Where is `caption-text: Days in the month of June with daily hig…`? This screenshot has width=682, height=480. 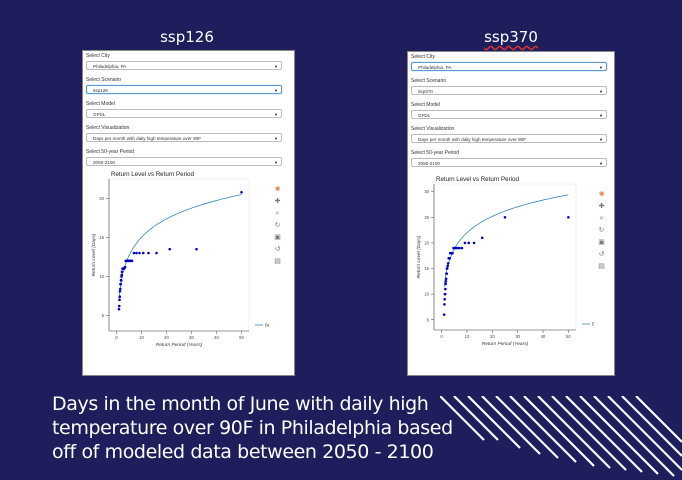
caption-text: Days in the month of June with daily hig… is located at coordinates (252, 428).